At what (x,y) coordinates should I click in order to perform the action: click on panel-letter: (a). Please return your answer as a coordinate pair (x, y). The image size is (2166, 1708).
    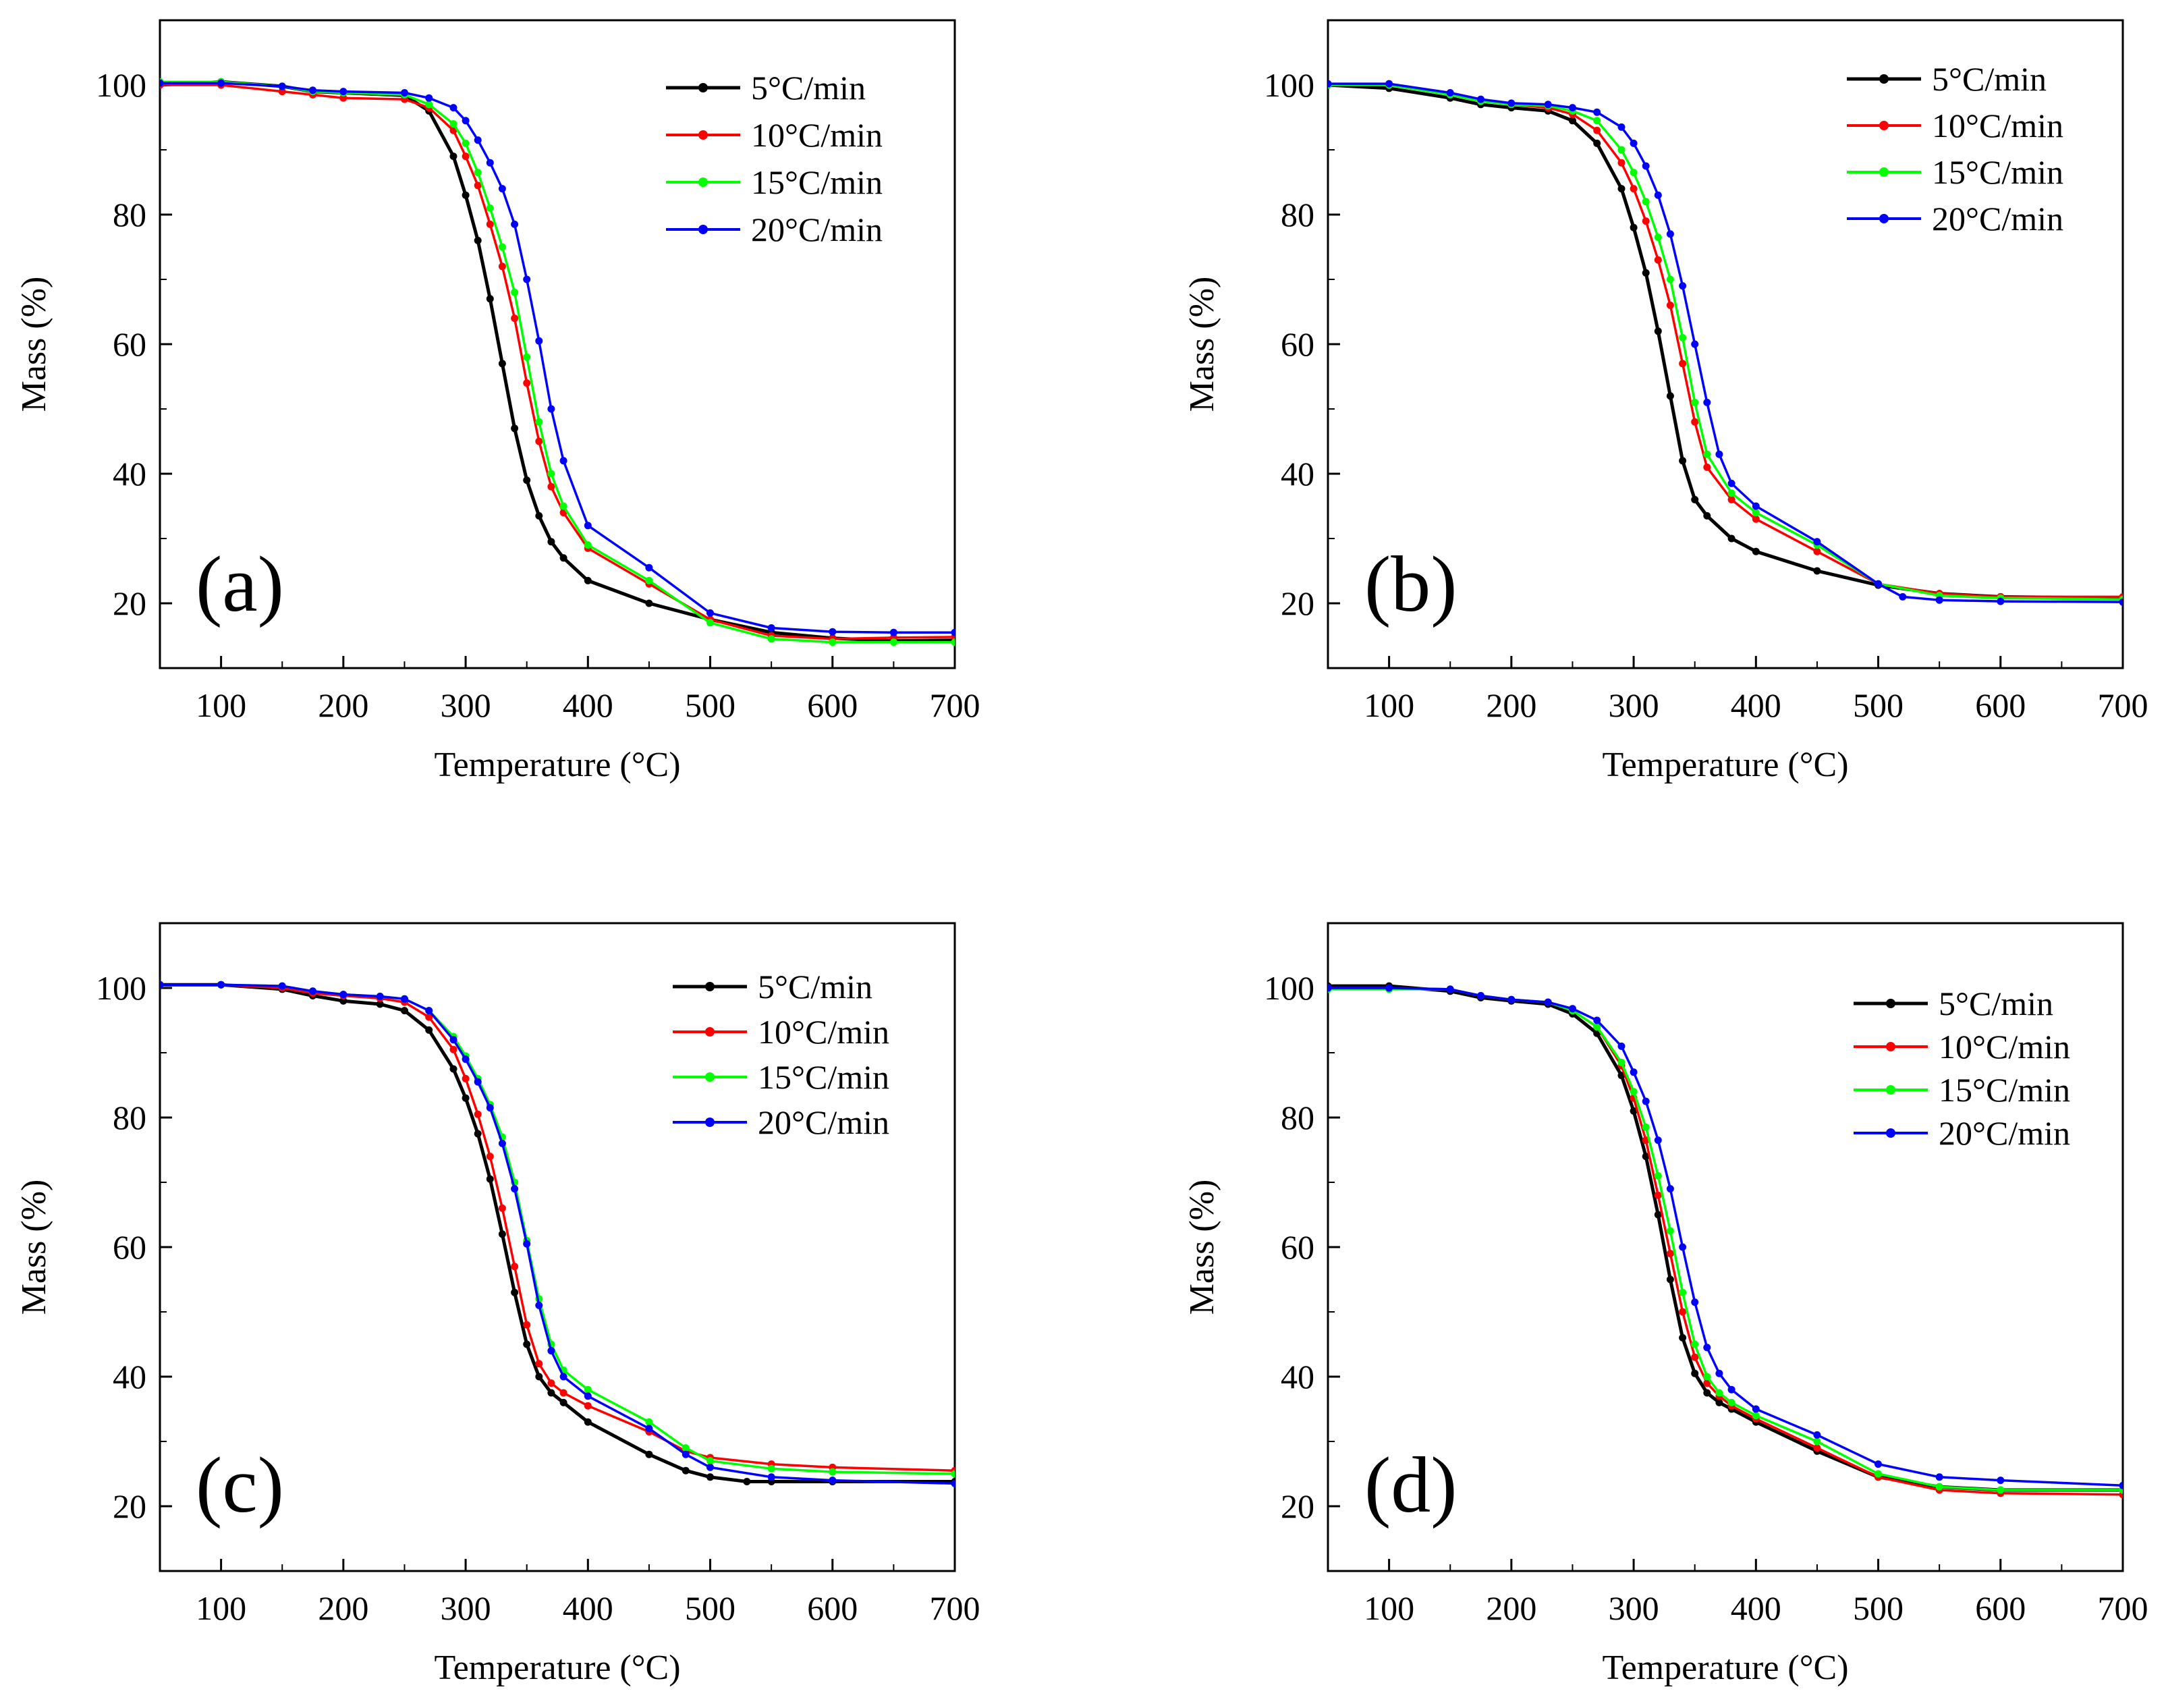
    Looking at the image, I should click on (240, 584).